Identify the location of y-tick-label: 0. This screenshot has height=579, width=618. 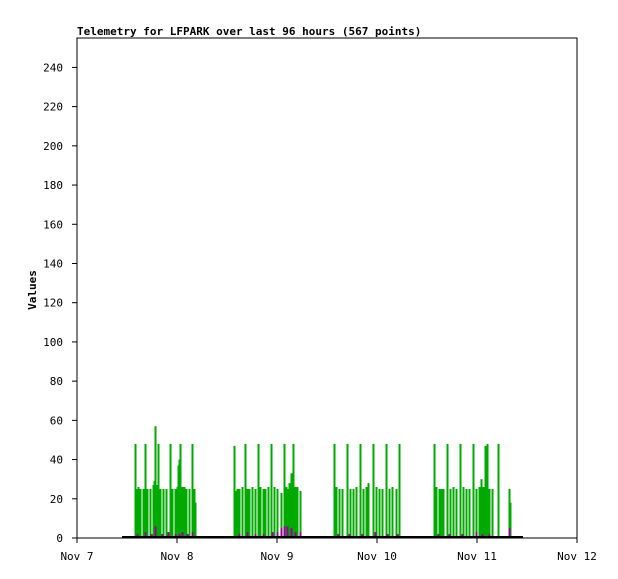
(59, 538).